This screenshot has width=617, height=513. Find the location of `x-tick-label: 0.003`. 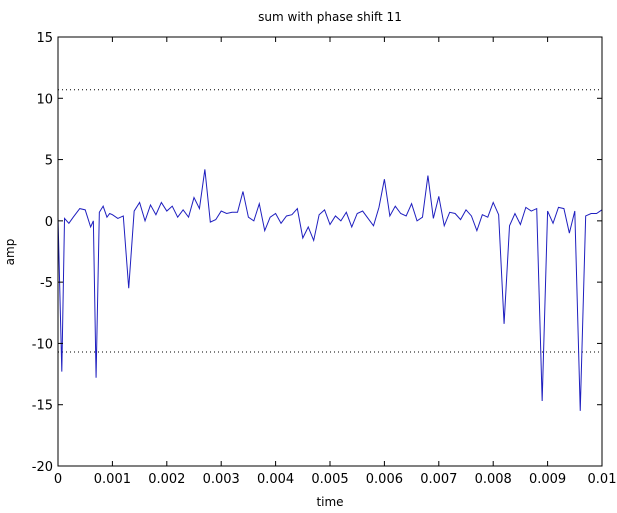

x-tick-label: 0.003 is located at coordinates (221, 479).